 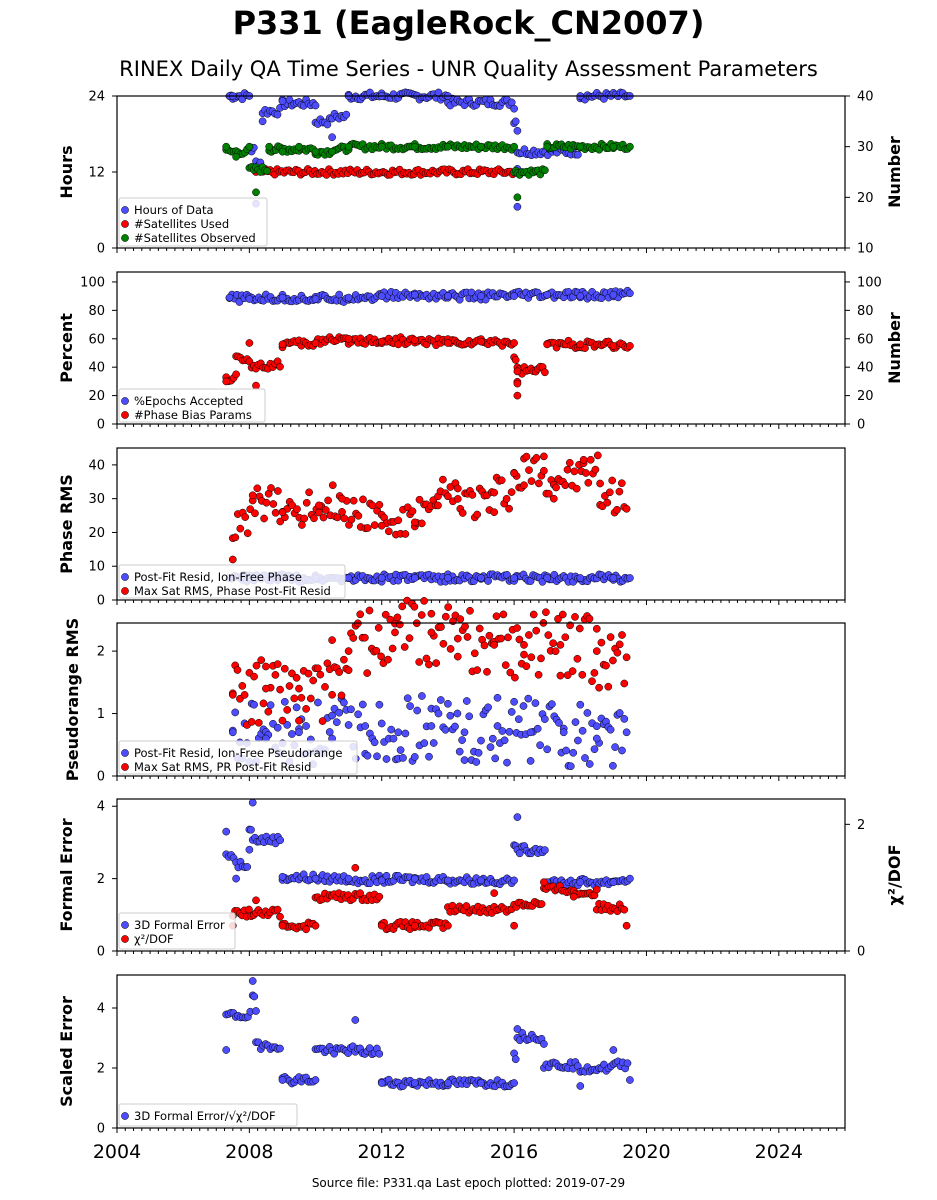 What do you see at coordinates (865, 368) in the screenshot?
I see `y2-tick-label: 40` at bounding box center [865, 368].